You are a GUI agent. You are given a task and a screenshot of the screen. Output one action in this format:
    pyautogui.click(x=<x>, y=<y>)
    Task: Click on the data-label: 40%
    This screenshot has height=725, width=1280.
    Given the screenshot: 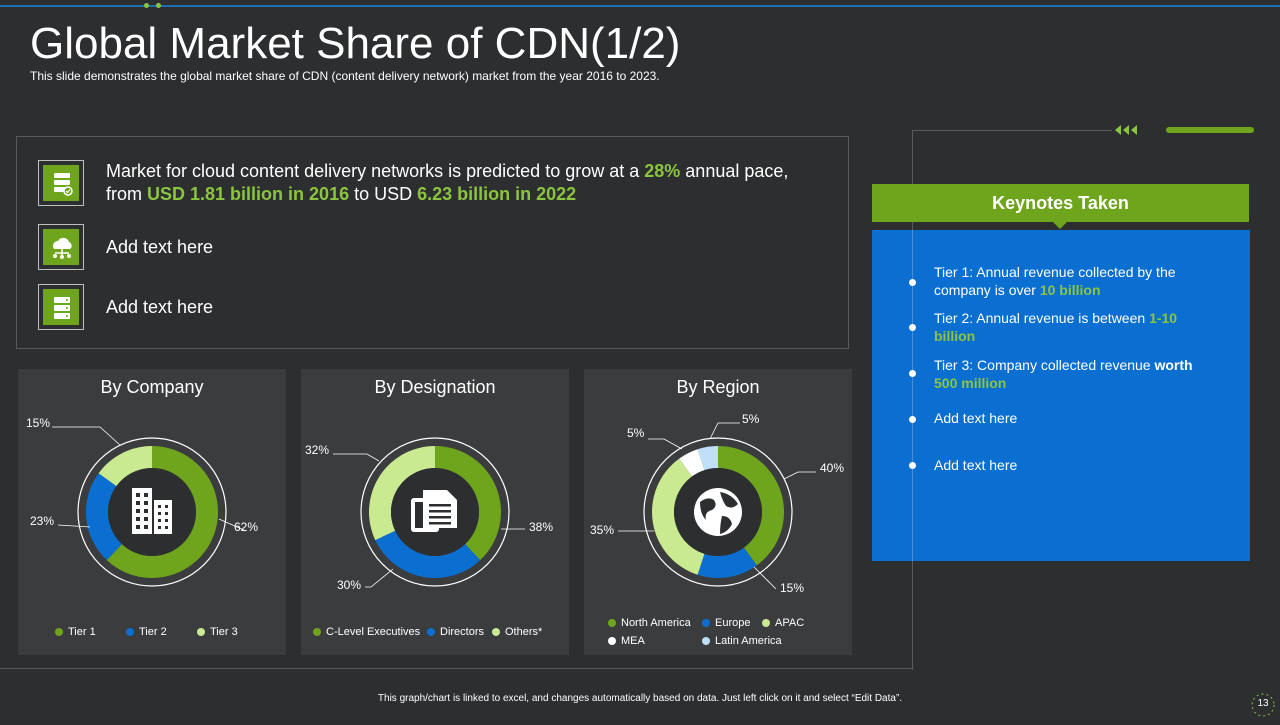 What is the action you would take?
    pyautogui.click(x=832, y=468)
    